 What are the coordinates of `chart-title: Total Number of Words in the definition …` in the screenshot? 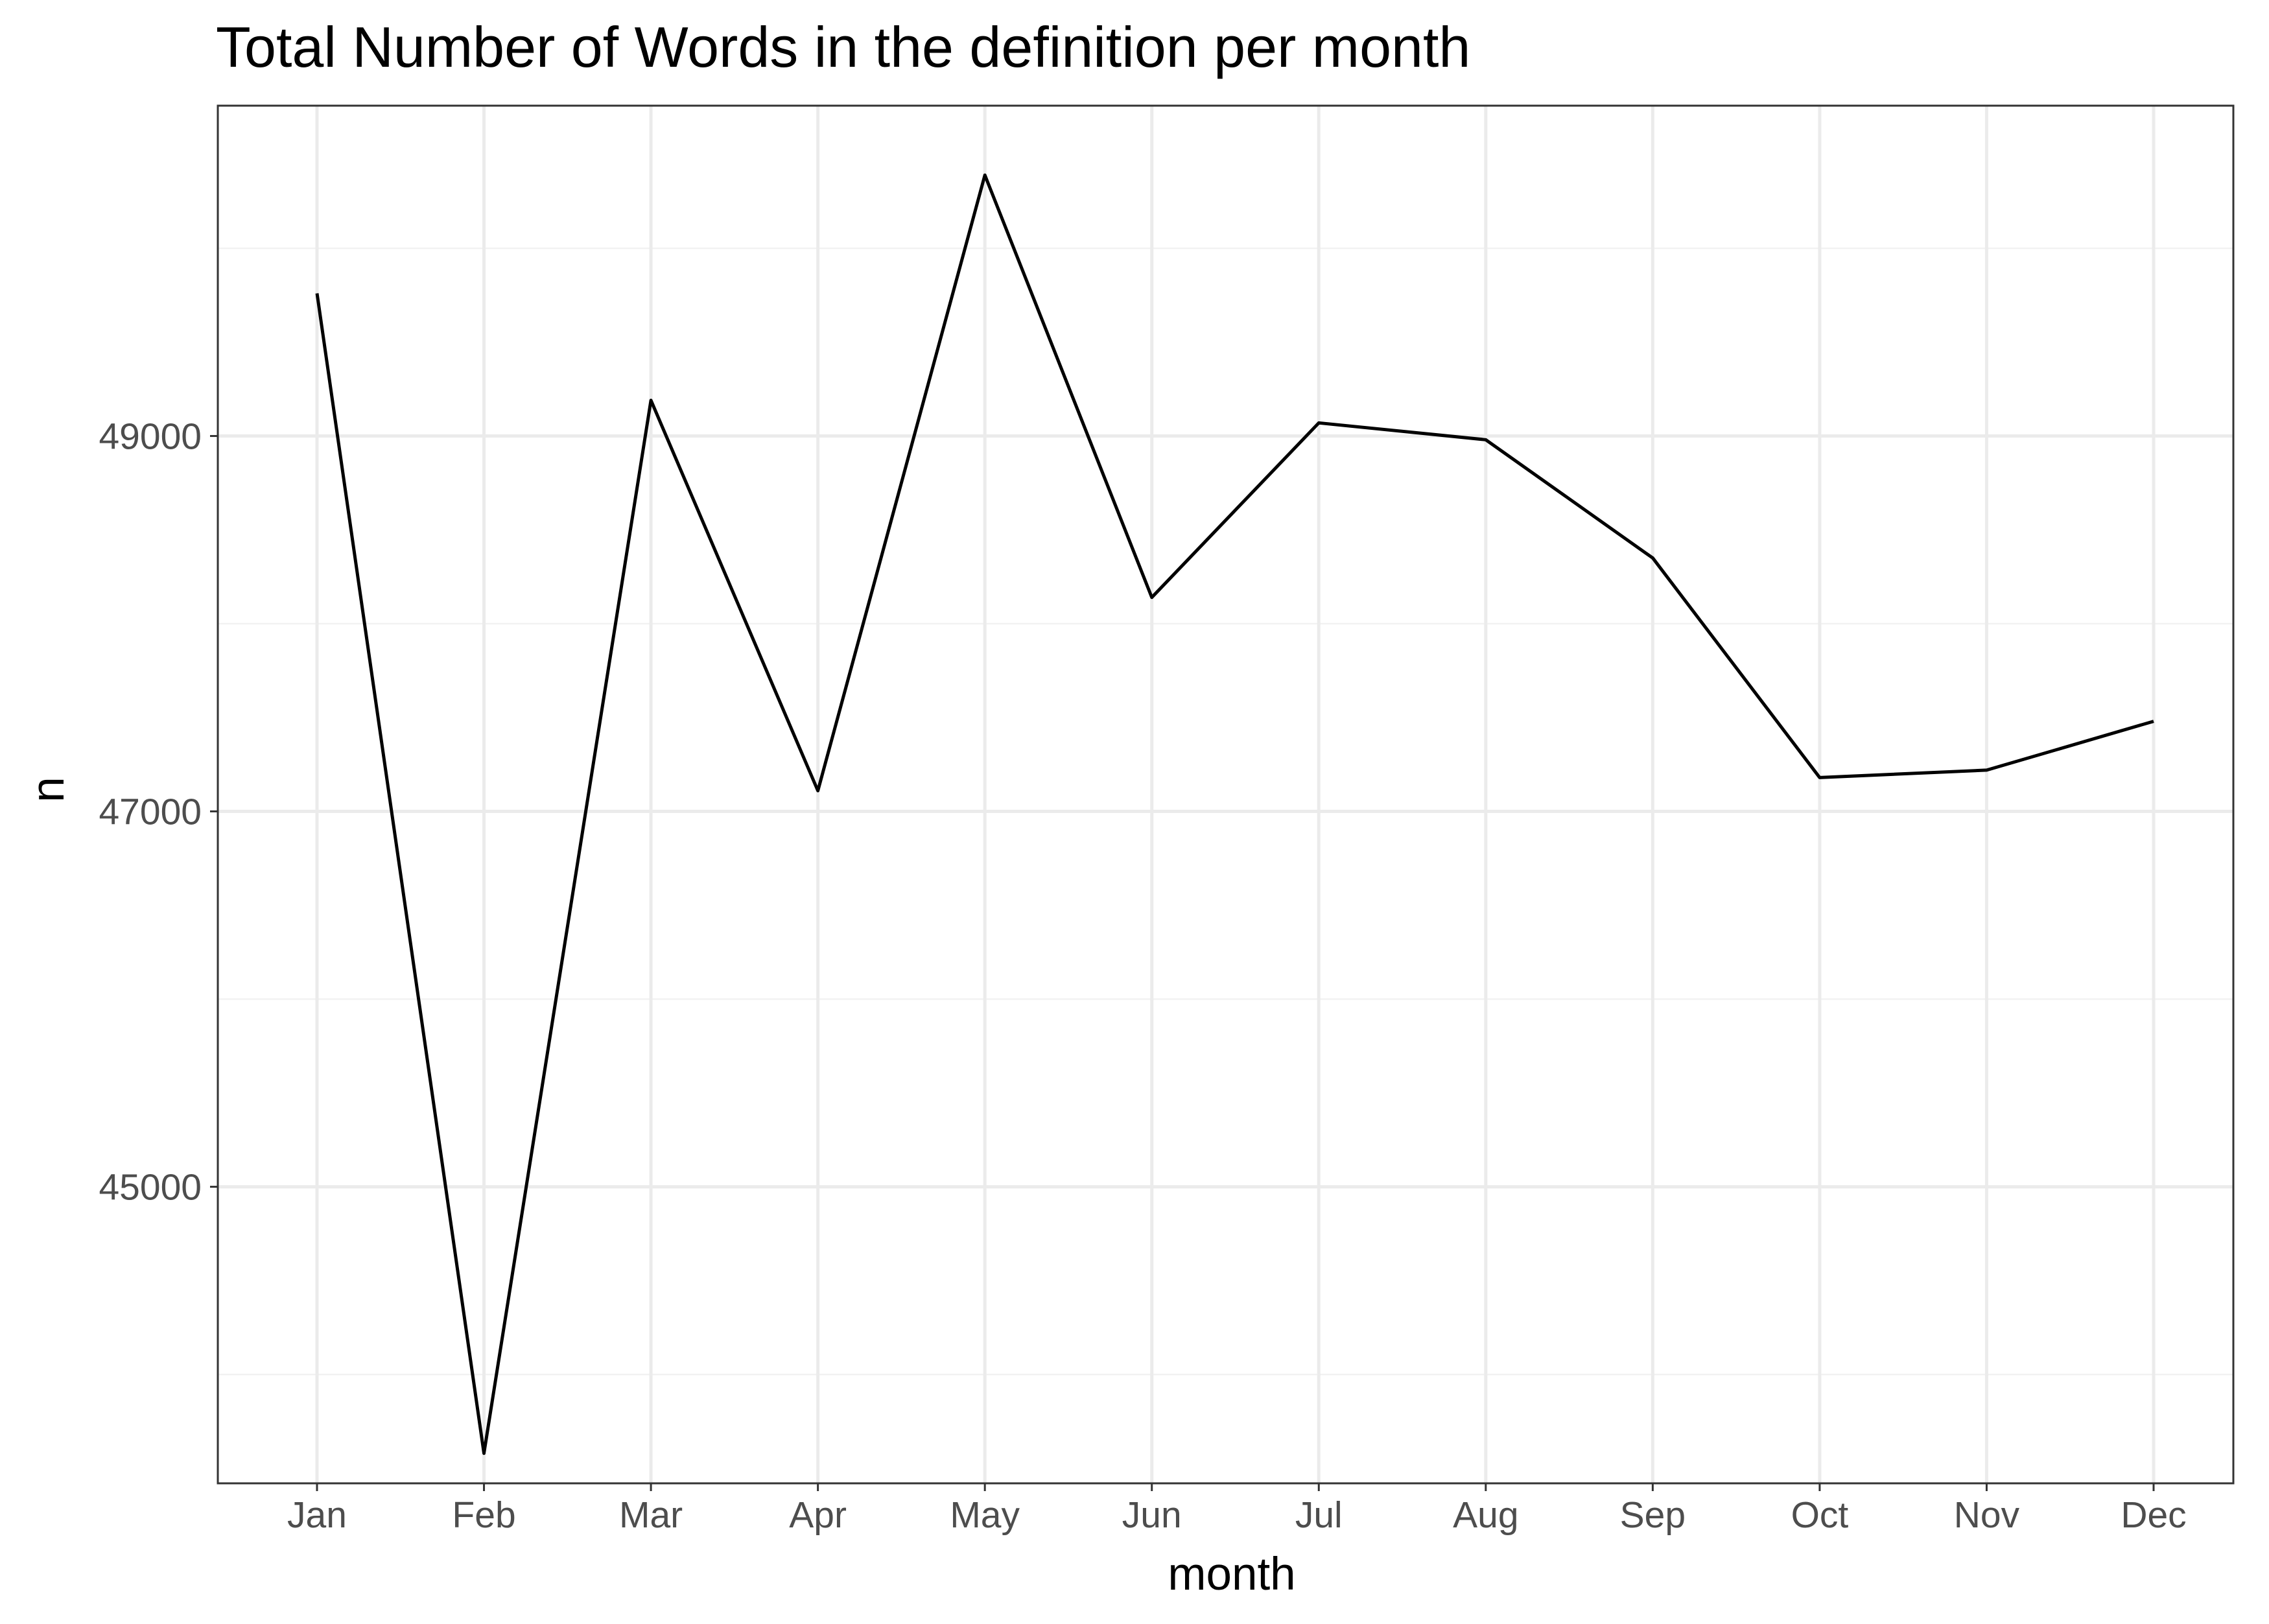 It's located at (843, 47).